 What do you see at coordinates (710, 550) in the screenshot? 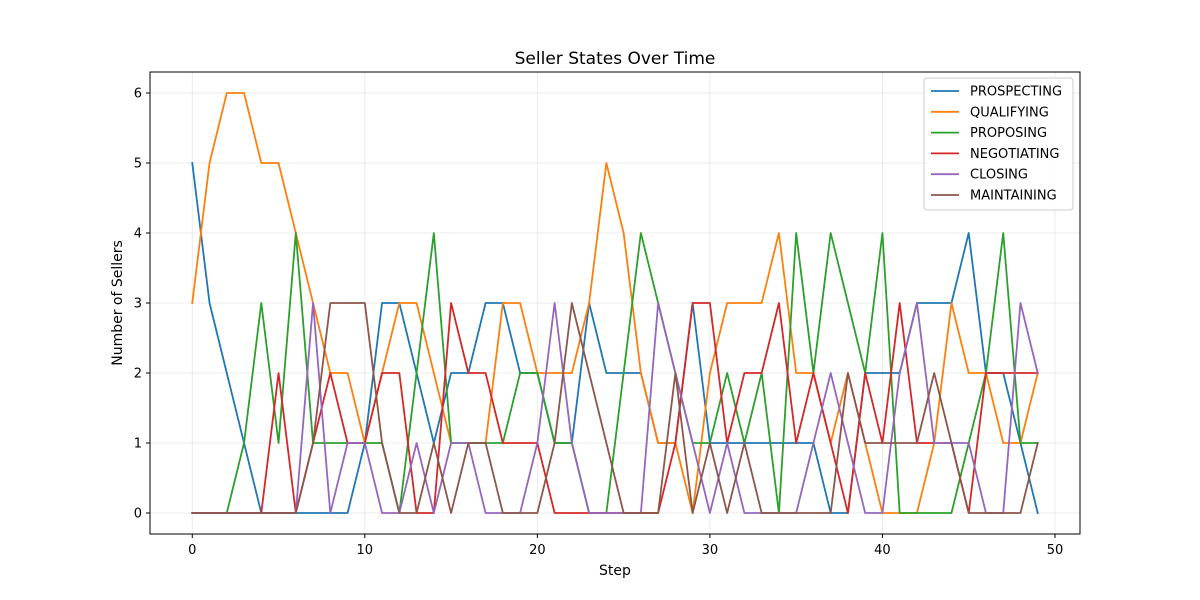
I see `x-tick-label: 30` at bounding box center [710, 550].